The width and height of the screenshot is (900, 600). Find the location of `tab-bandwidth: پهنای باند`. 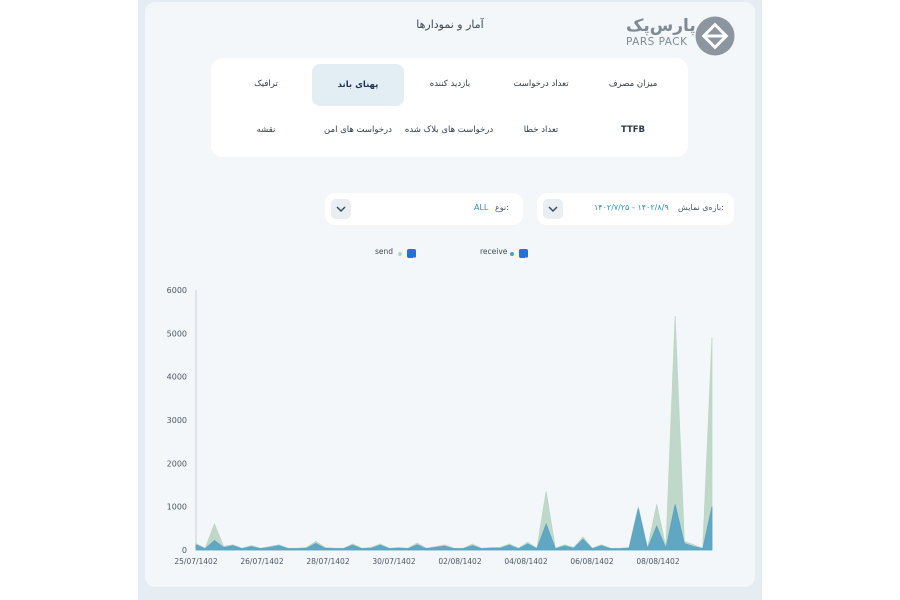

tab-bandwidth: پهنای باند is located at coordinates (358, 85).